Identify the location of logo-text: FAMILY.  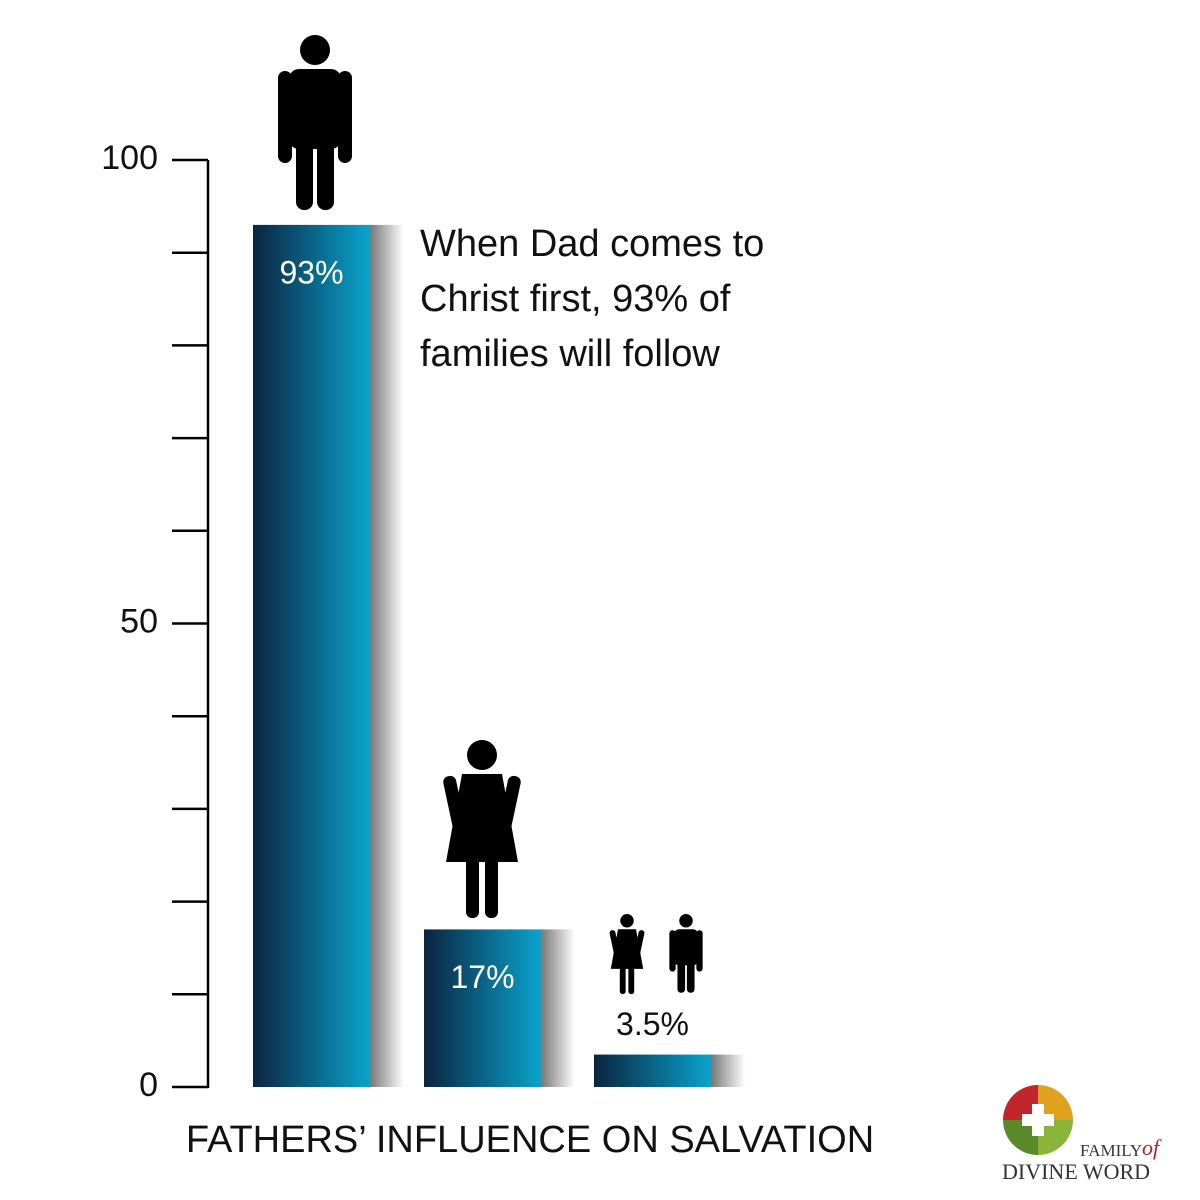
(1111, 1150).